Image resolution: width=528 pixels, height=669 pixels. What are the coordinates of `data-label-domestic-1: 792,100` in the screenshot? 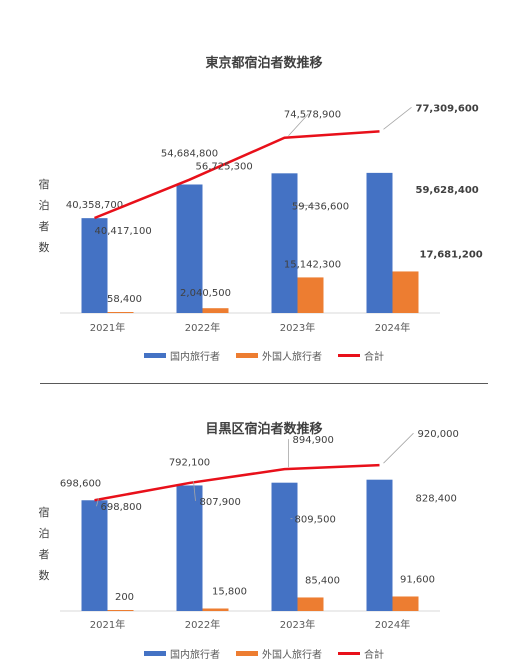 It's located at (189, 462).